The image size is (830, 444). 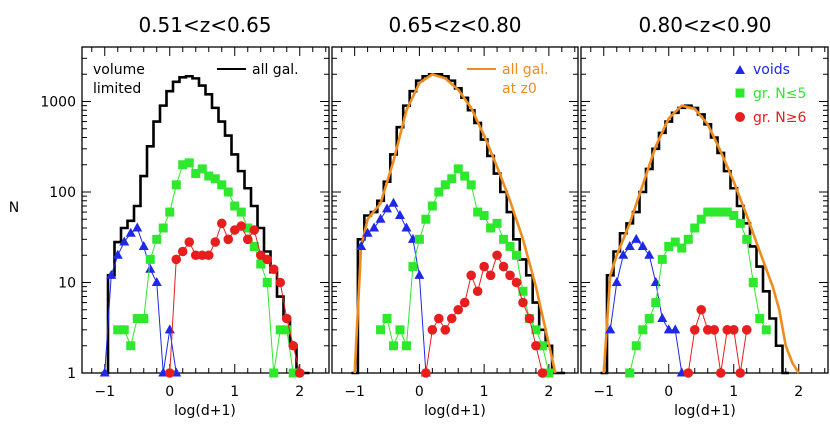 What do you see at coordinates (299, 392) in the screenshot?
I see `panel-1-xtick-label: 2` at bounding box center [299, 392].